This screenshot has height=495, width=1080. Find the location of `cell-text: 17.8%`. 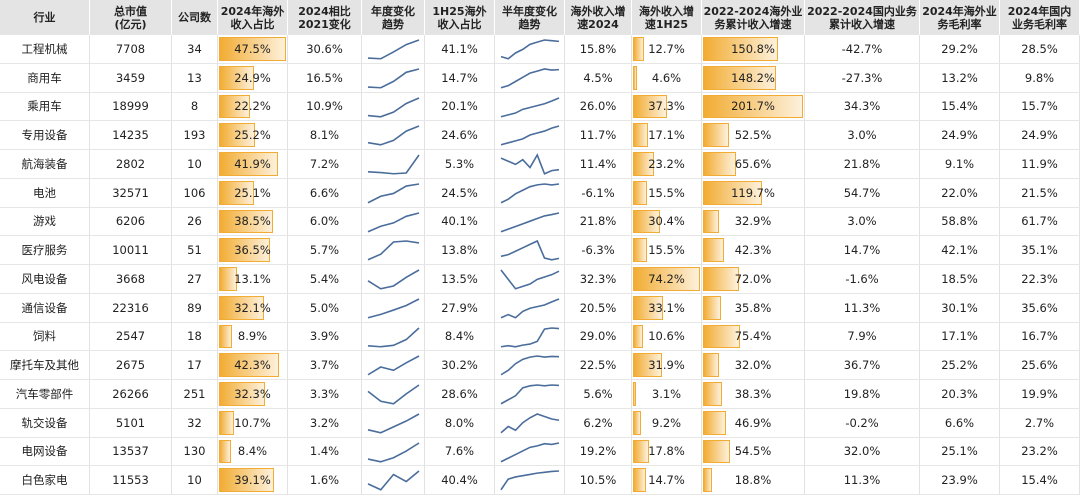

cell-text: 17.8% is located at coordinates (666, 451).